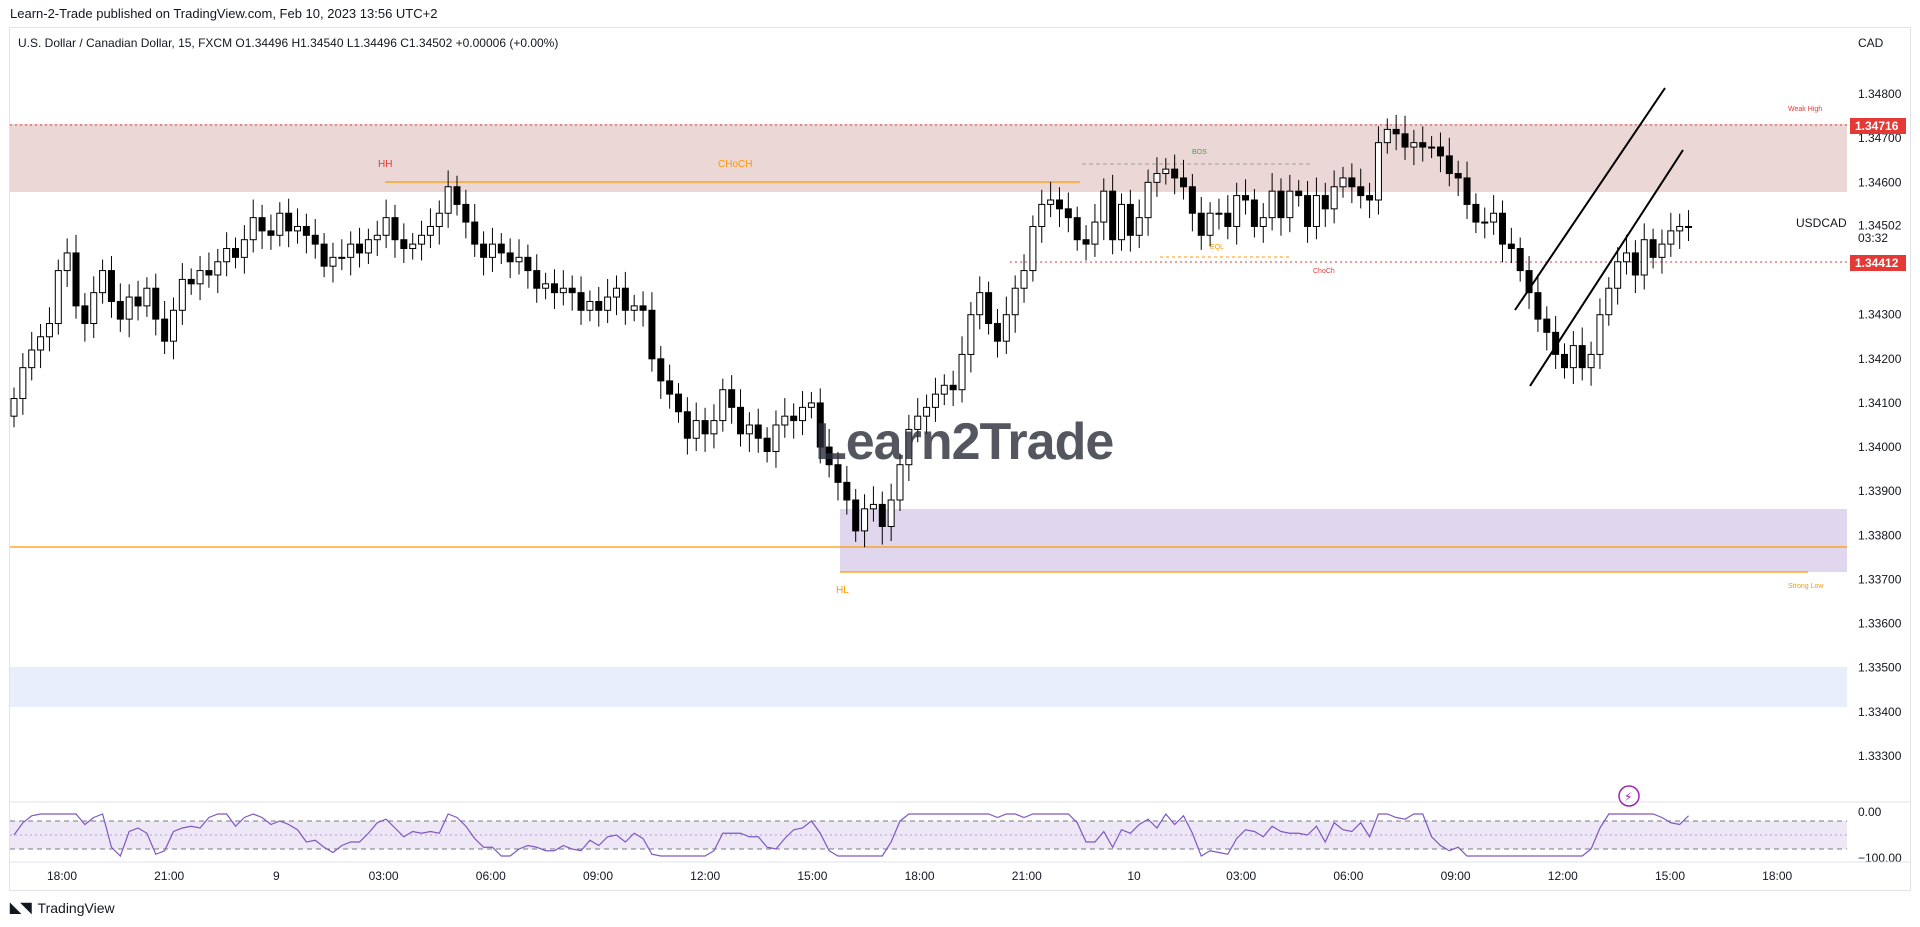  Describe the element at coordinates (1670, 876) in the screenshot. I see `time-tick: 15:00` at that location.